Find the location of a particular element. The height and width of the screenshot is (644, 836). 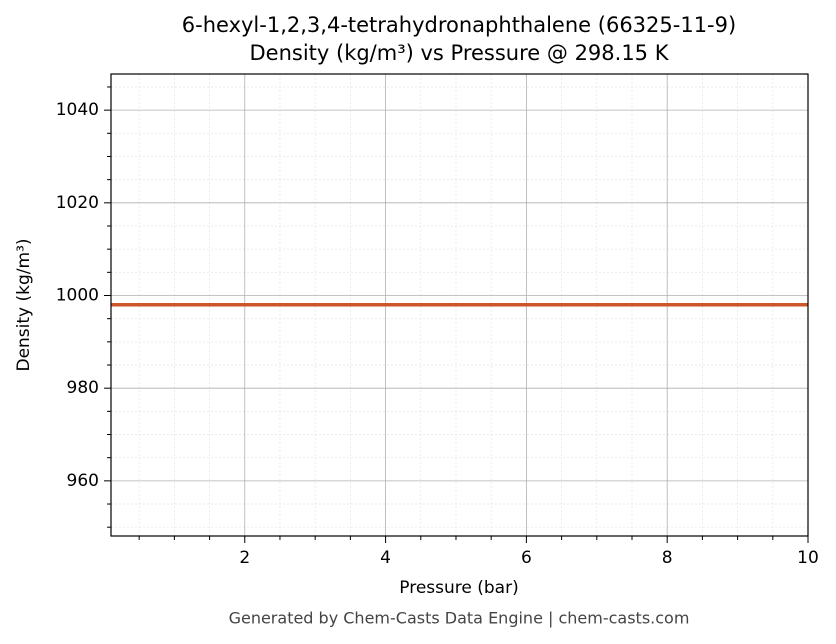

y-tick-label: 960 is located at coordinates (83, 481).